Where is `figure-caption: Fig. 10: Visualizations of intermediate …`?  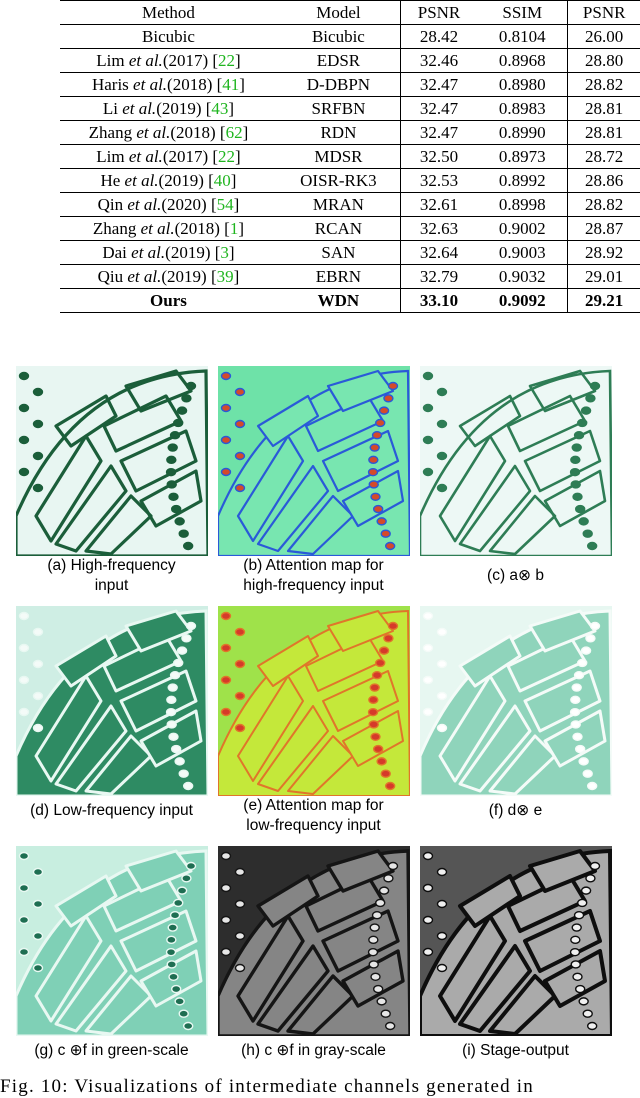
figure-caption: Fig. 10: Visualizations of intermediate … is located at coordinates (267, 1086).